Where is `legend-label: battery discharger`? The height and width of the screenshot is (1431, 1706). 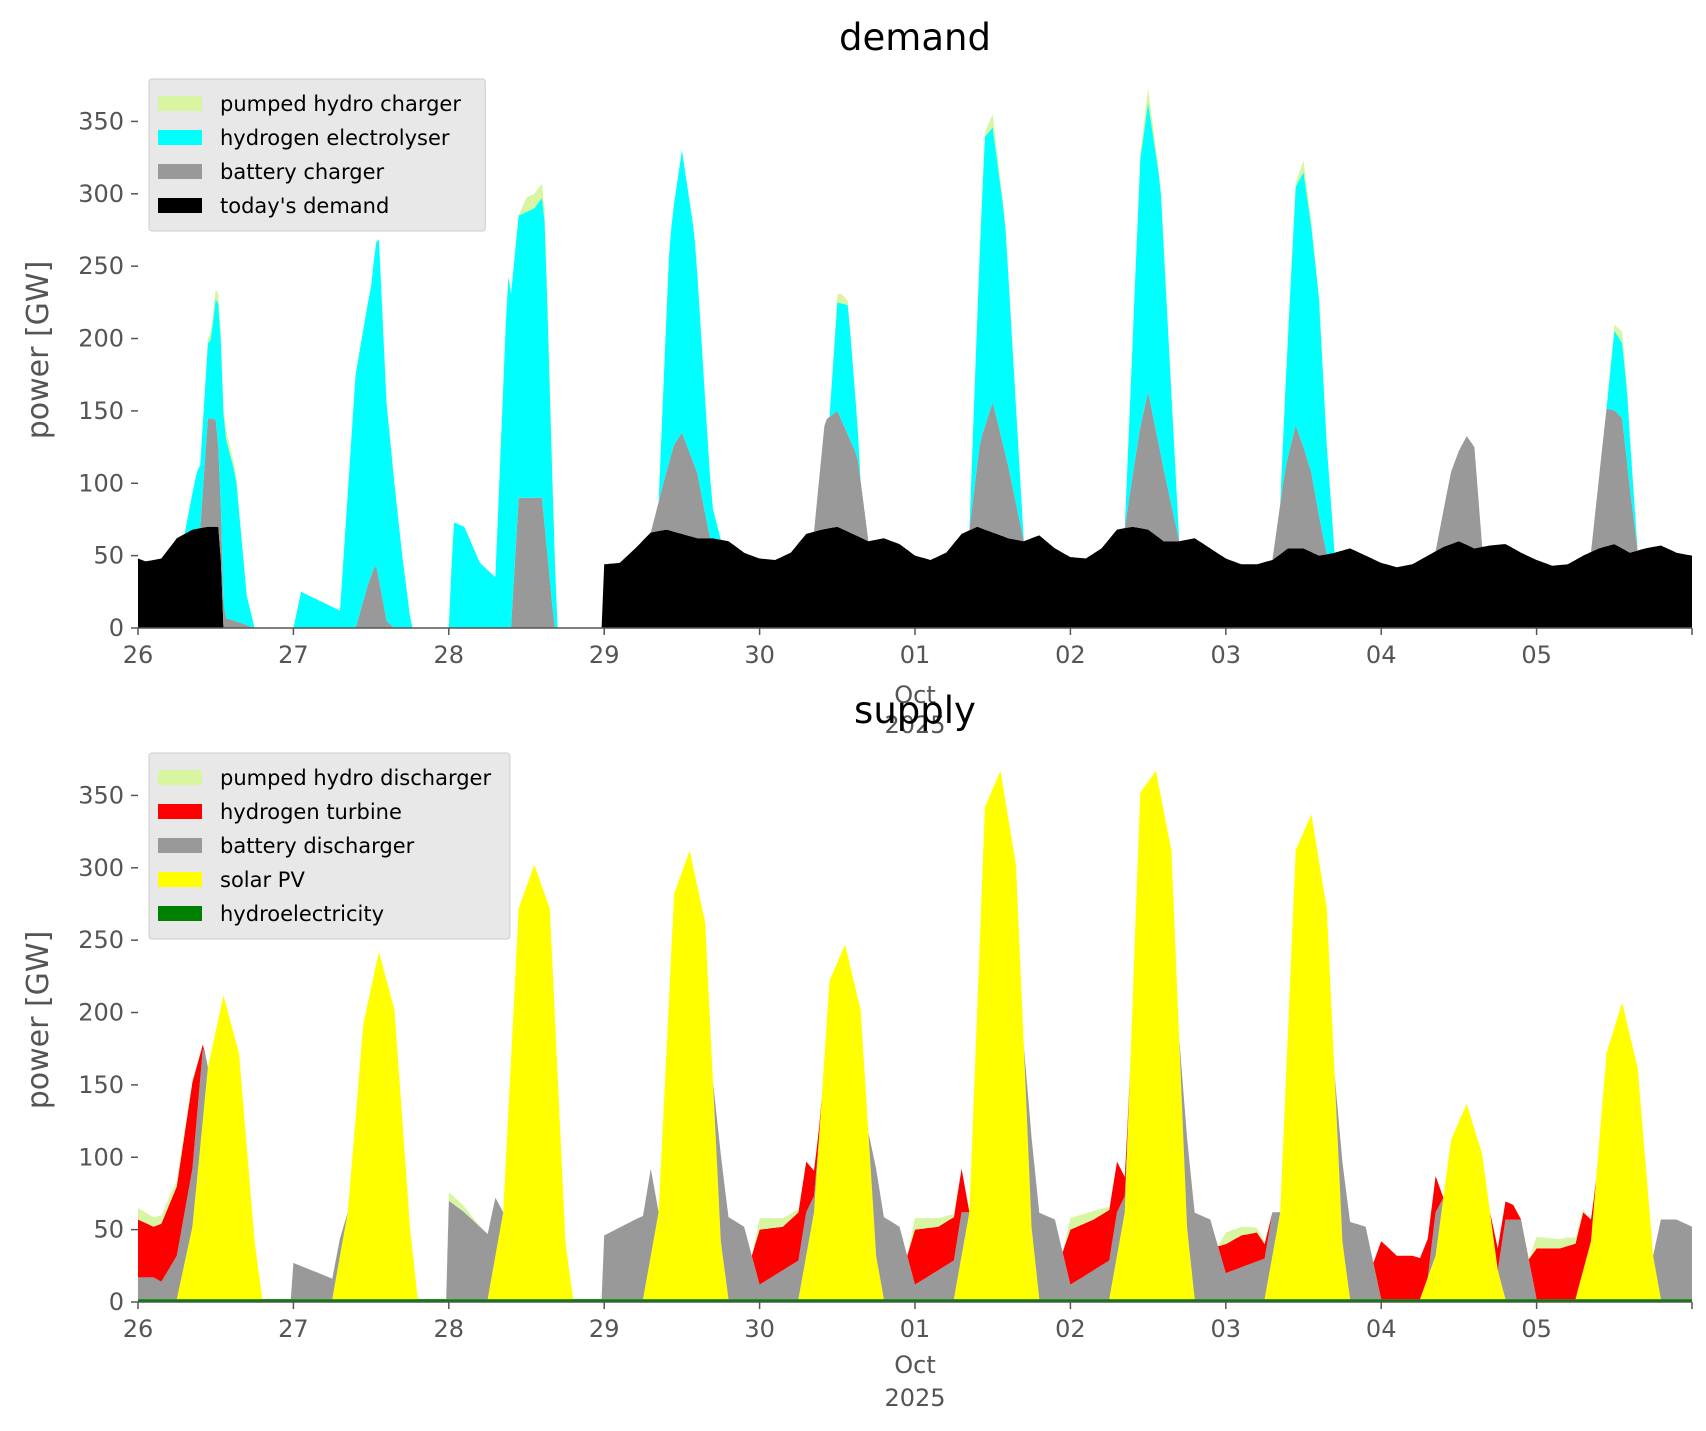
legend-label: battery discharger is located at coordinates (317, 846).